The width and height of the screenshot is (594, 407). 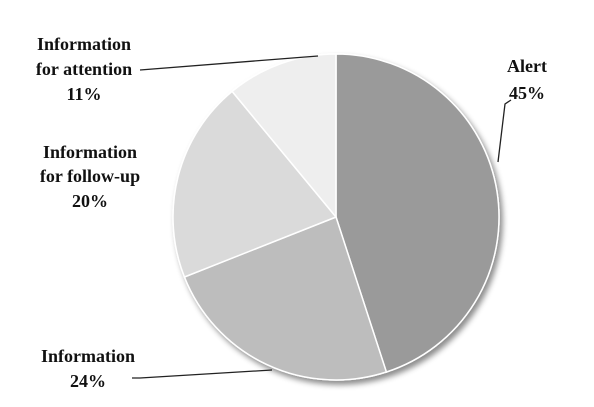 What do you see at coordinates (527, 93) in the screenshot?
I see `pie-slice-alert-value-label: 45%` at bounding box center [527, 93].